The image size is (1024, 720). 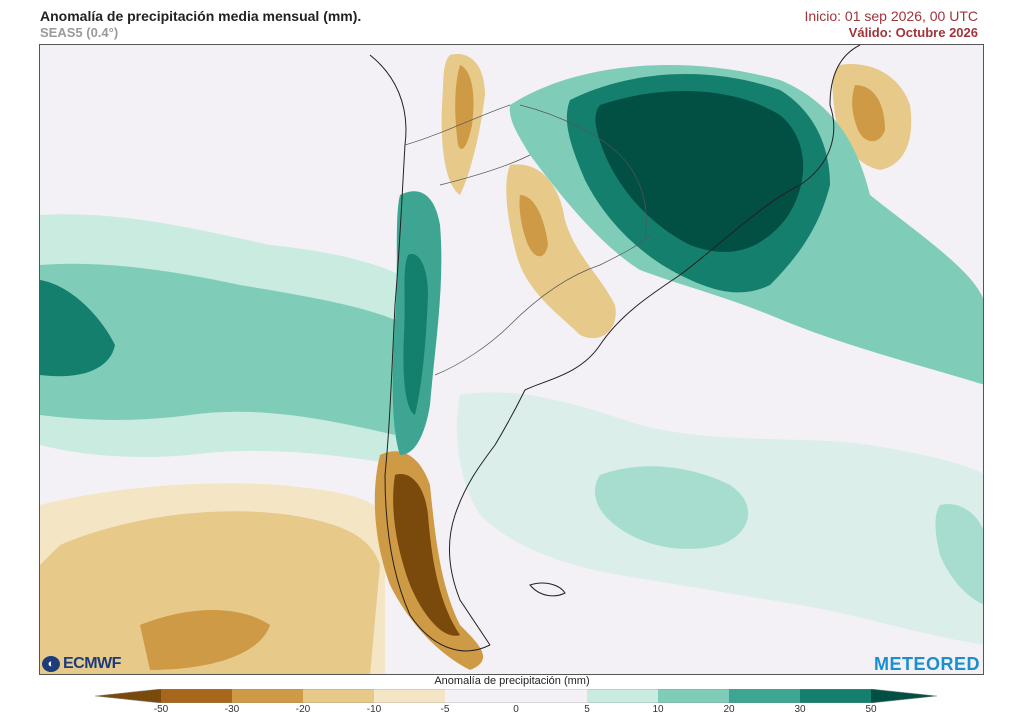 What do you see at coordinates (77, 328) in the screenshot?
I see `pacific-wet-max` at bounding box center [77, 328].